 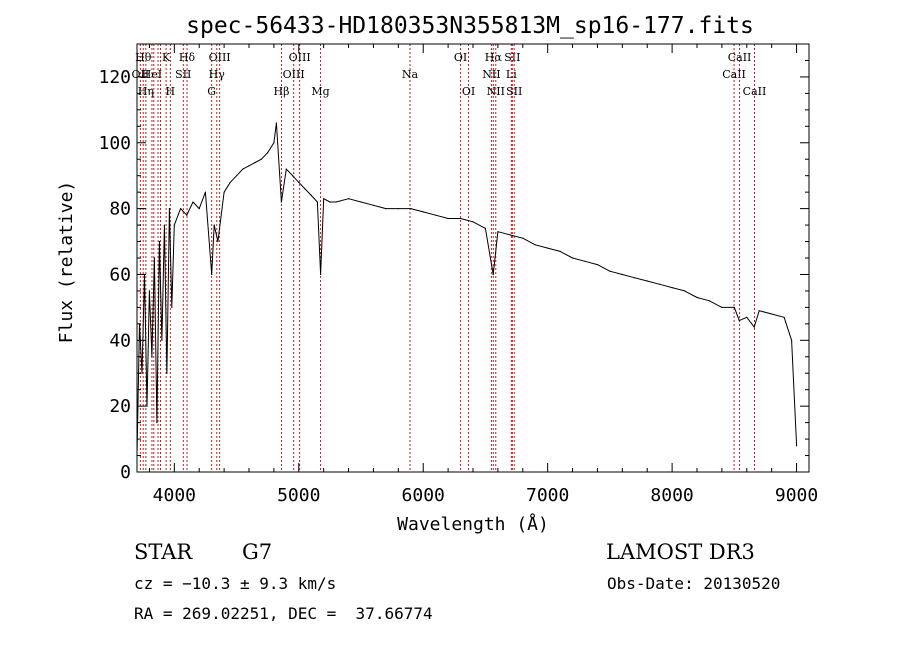 I want to click on marker-label-8: H, so click(x=171, y=91).